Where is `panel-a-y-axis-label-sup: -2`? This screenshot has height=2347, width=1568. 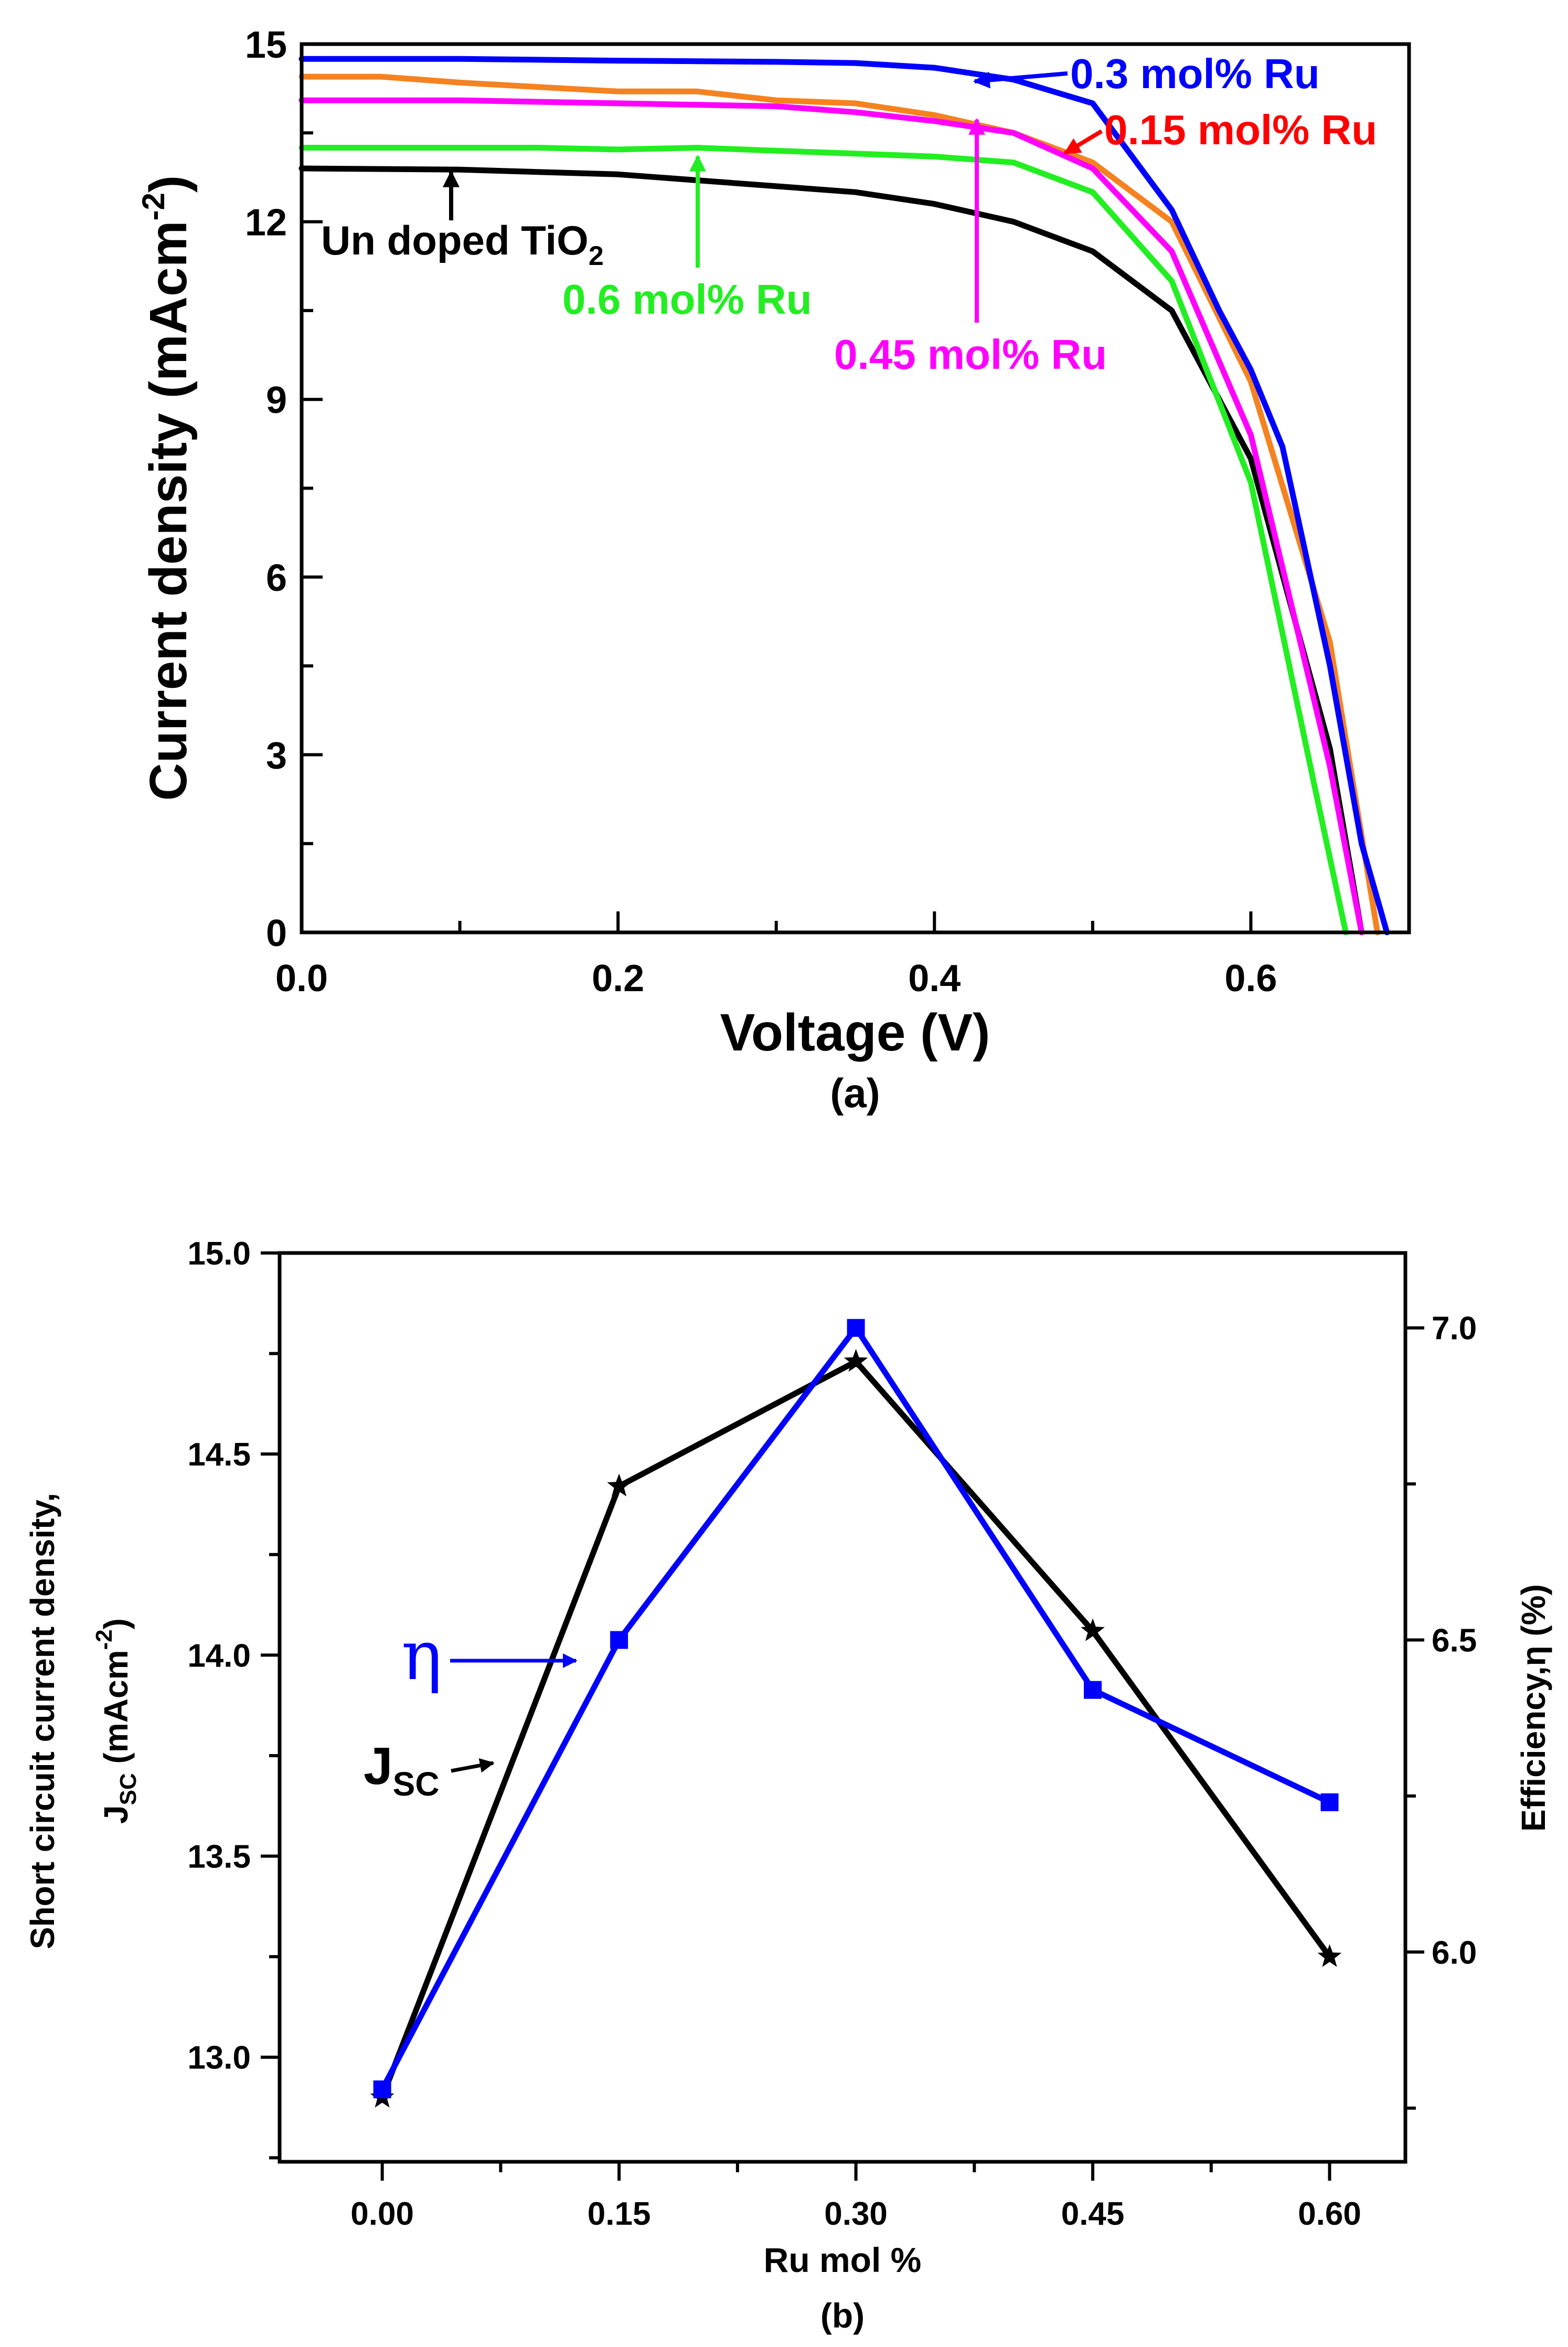 panel-a-y-axis-label-sup: -2 is located at coordinates (153, 207).